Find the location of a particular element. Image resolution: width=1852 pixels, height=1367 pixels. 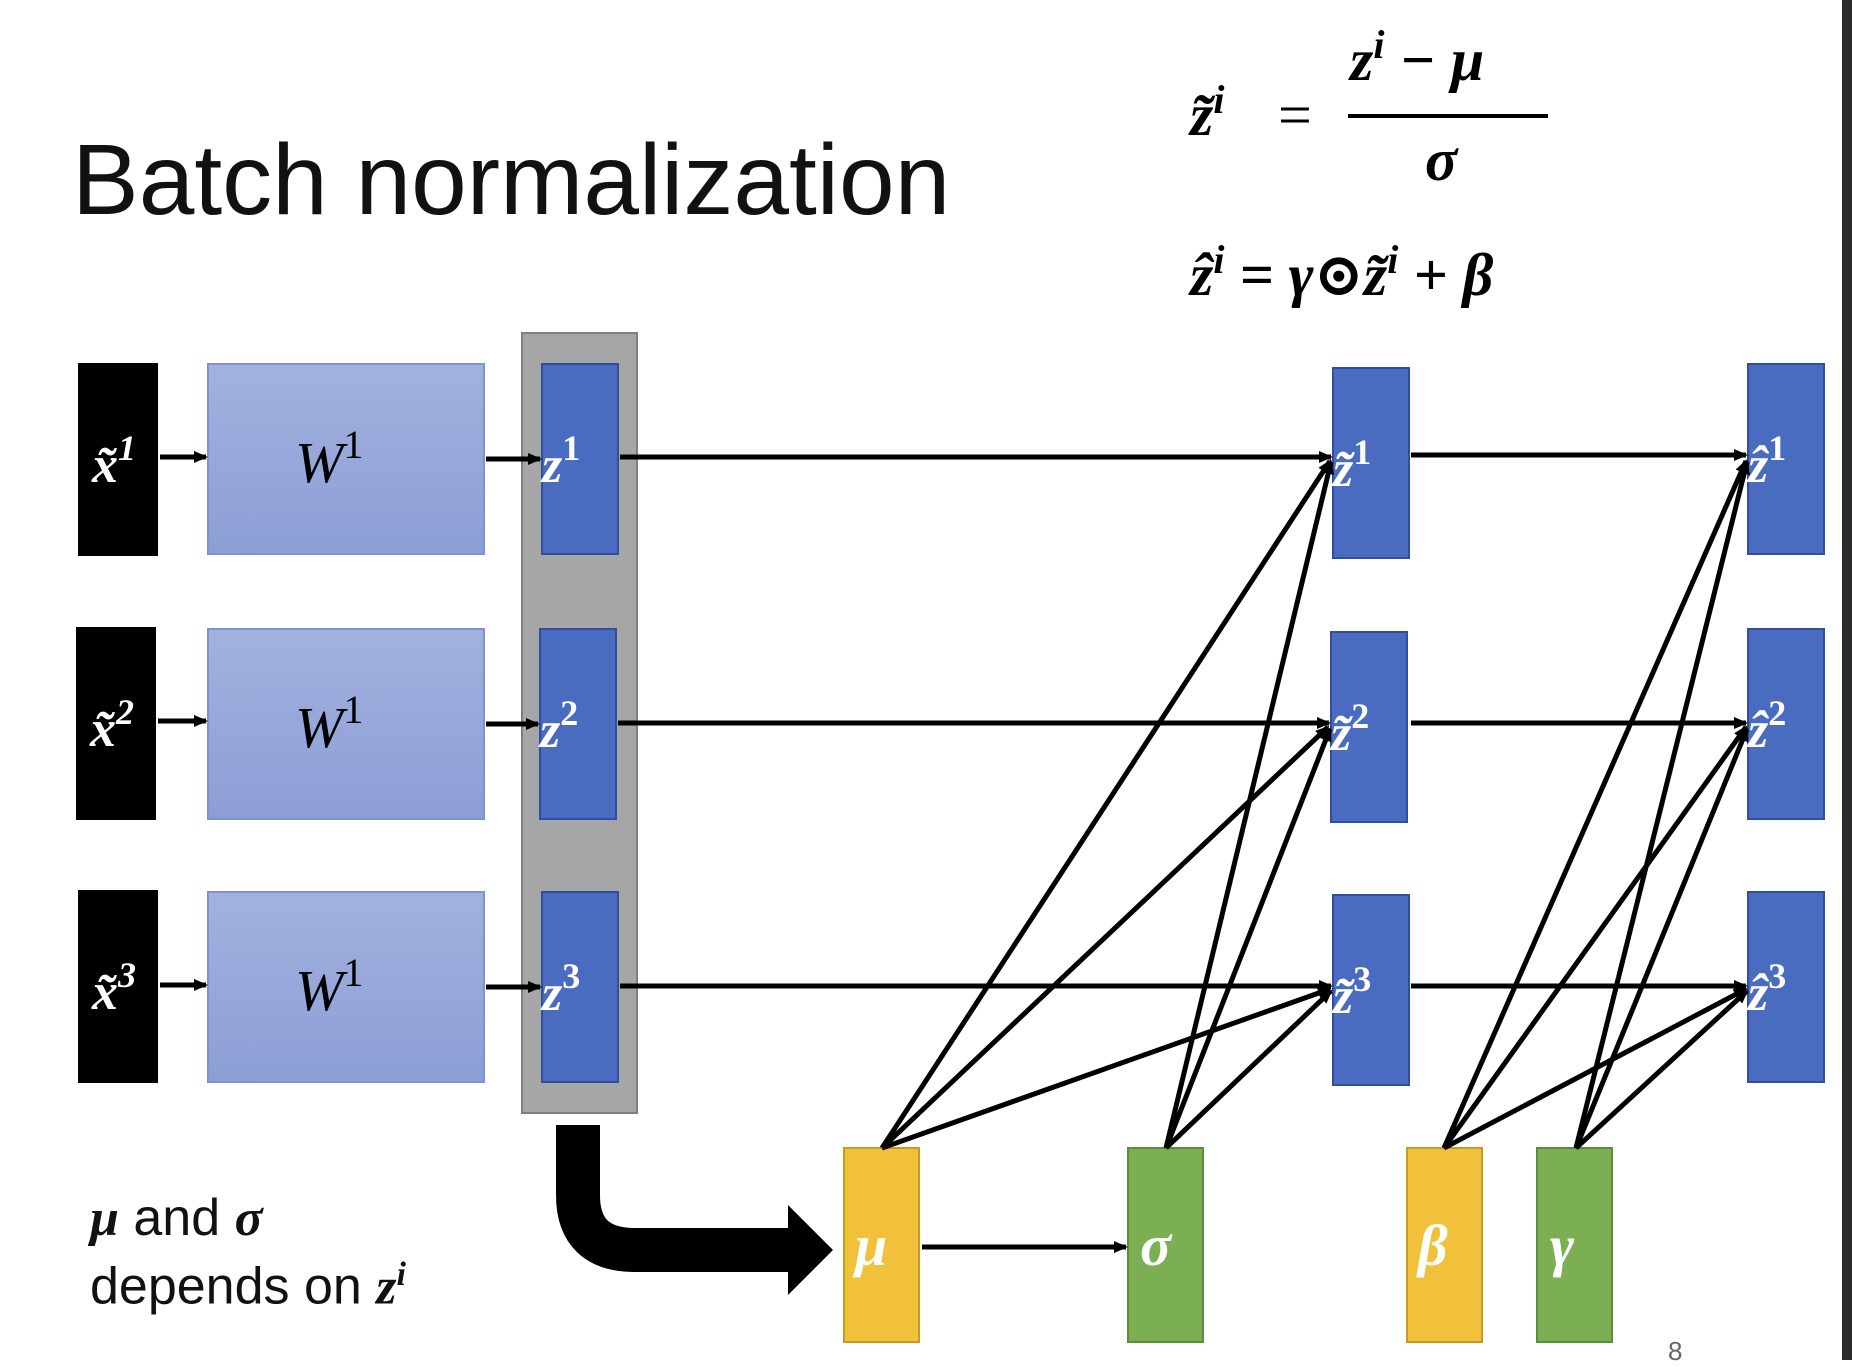

dependency-note: μ and σ depends on zi is located at coordinates (248, 1253).